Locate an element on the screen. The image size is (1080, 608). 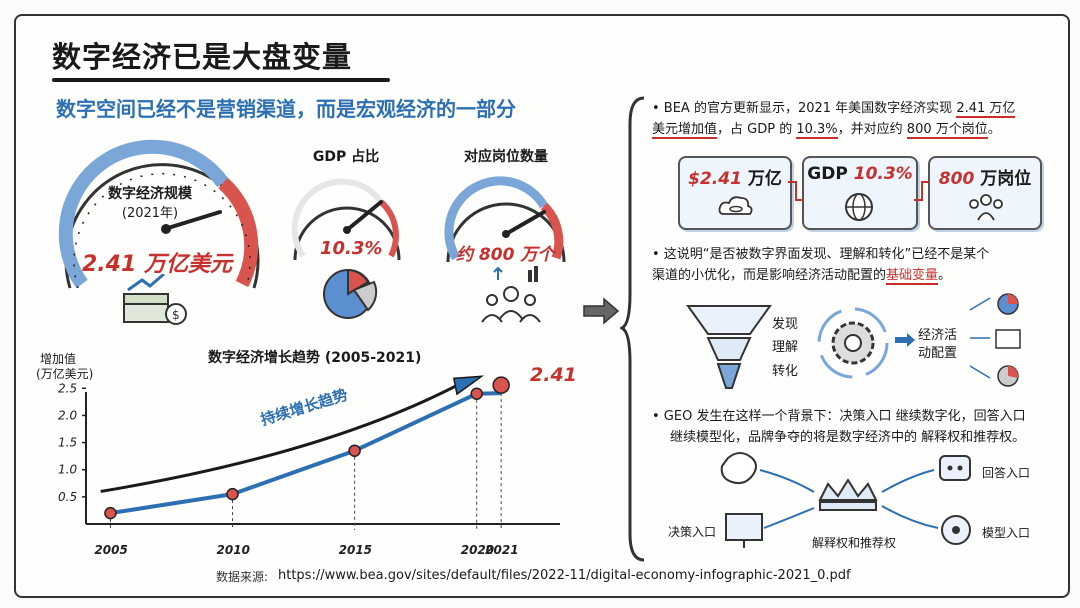
node-model-entry: 模型入口 is located at coordinates (1006, 533).